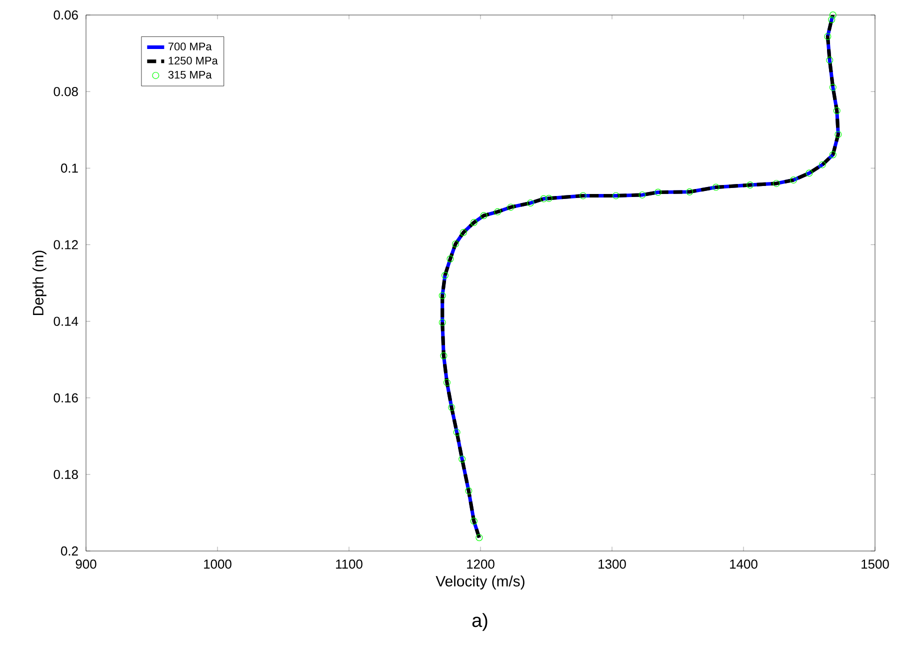  What do you see at coordinates (66, 15) in the screenshot?
I see `y-tick-label: 0.06` at bounding box center [66, 15].